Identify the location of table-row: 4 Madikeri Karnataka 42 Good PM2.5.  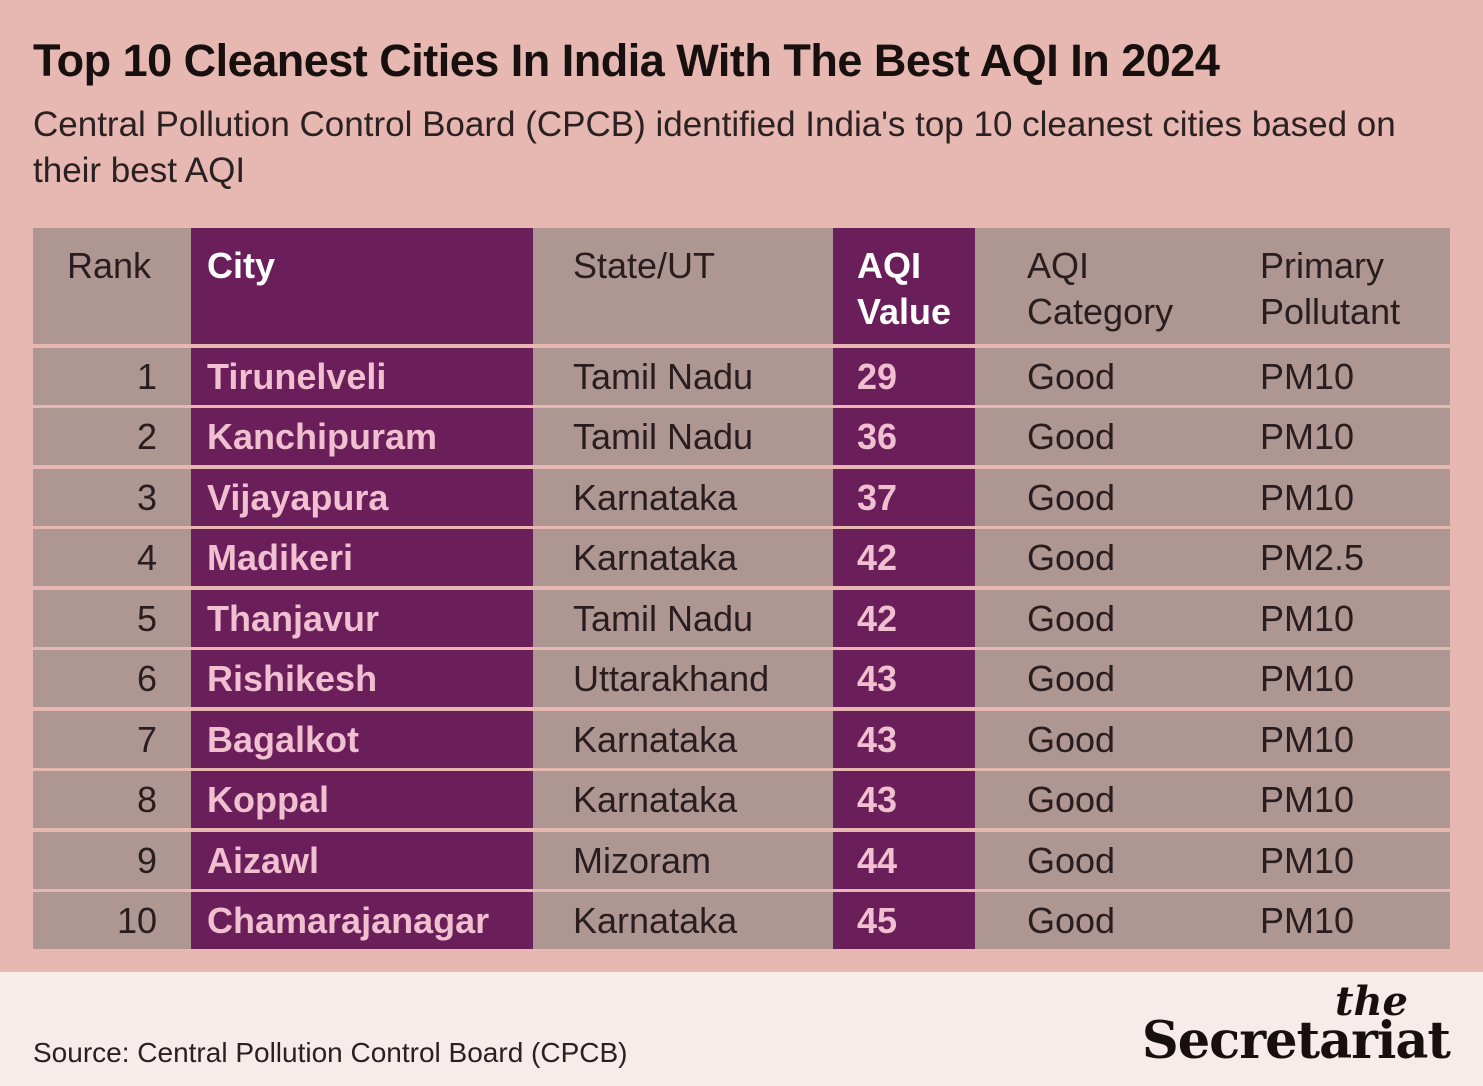
(741, 557).